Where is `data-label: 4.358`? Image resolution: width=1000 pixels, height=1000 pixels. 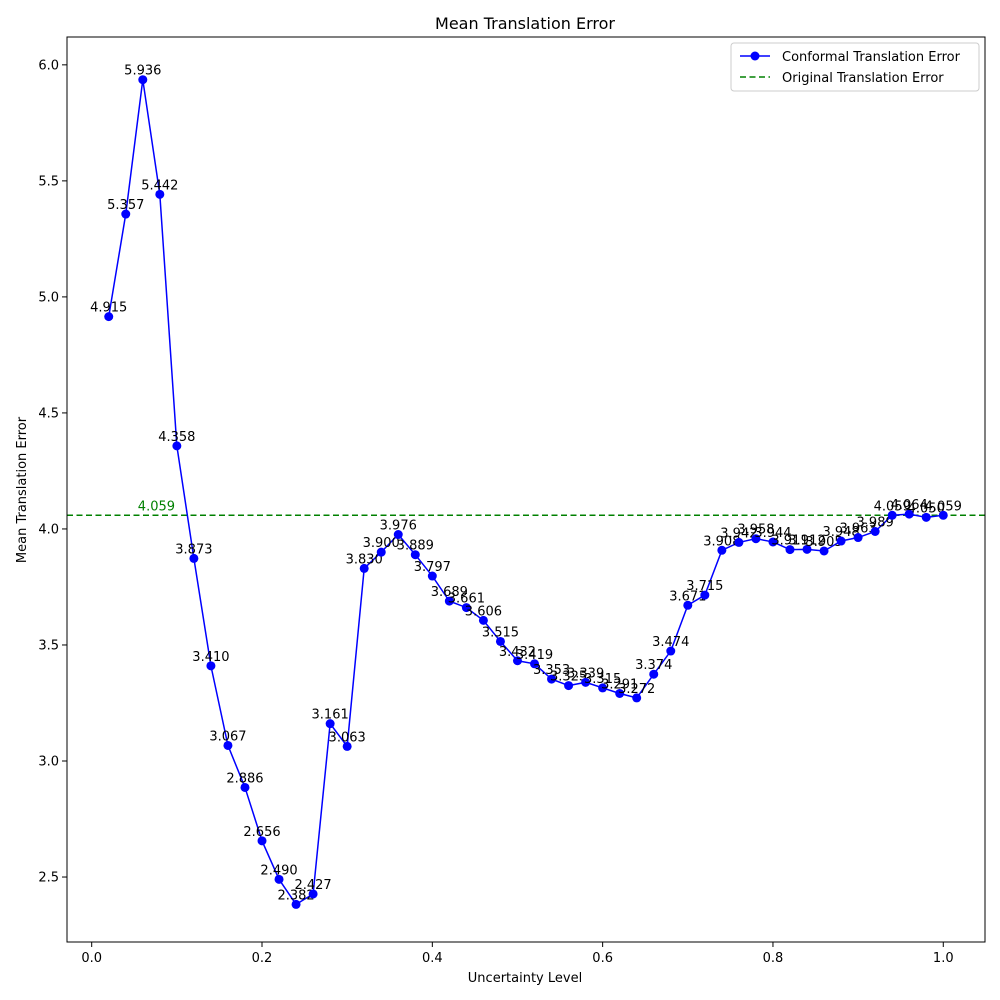
data-label: 4.358 is located at coordinates (176, 437).